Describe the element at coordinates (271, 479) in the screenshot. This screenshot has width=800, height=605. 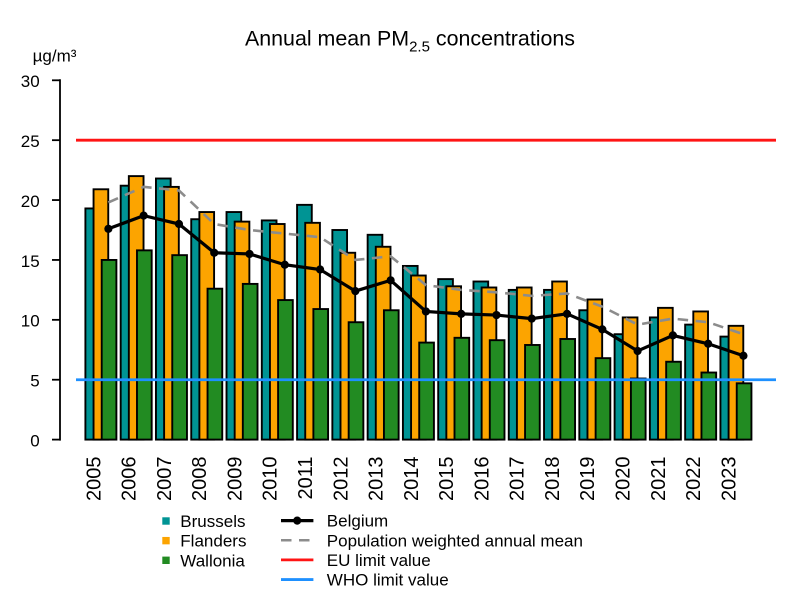
I see `svg-text: 2010` at that location.